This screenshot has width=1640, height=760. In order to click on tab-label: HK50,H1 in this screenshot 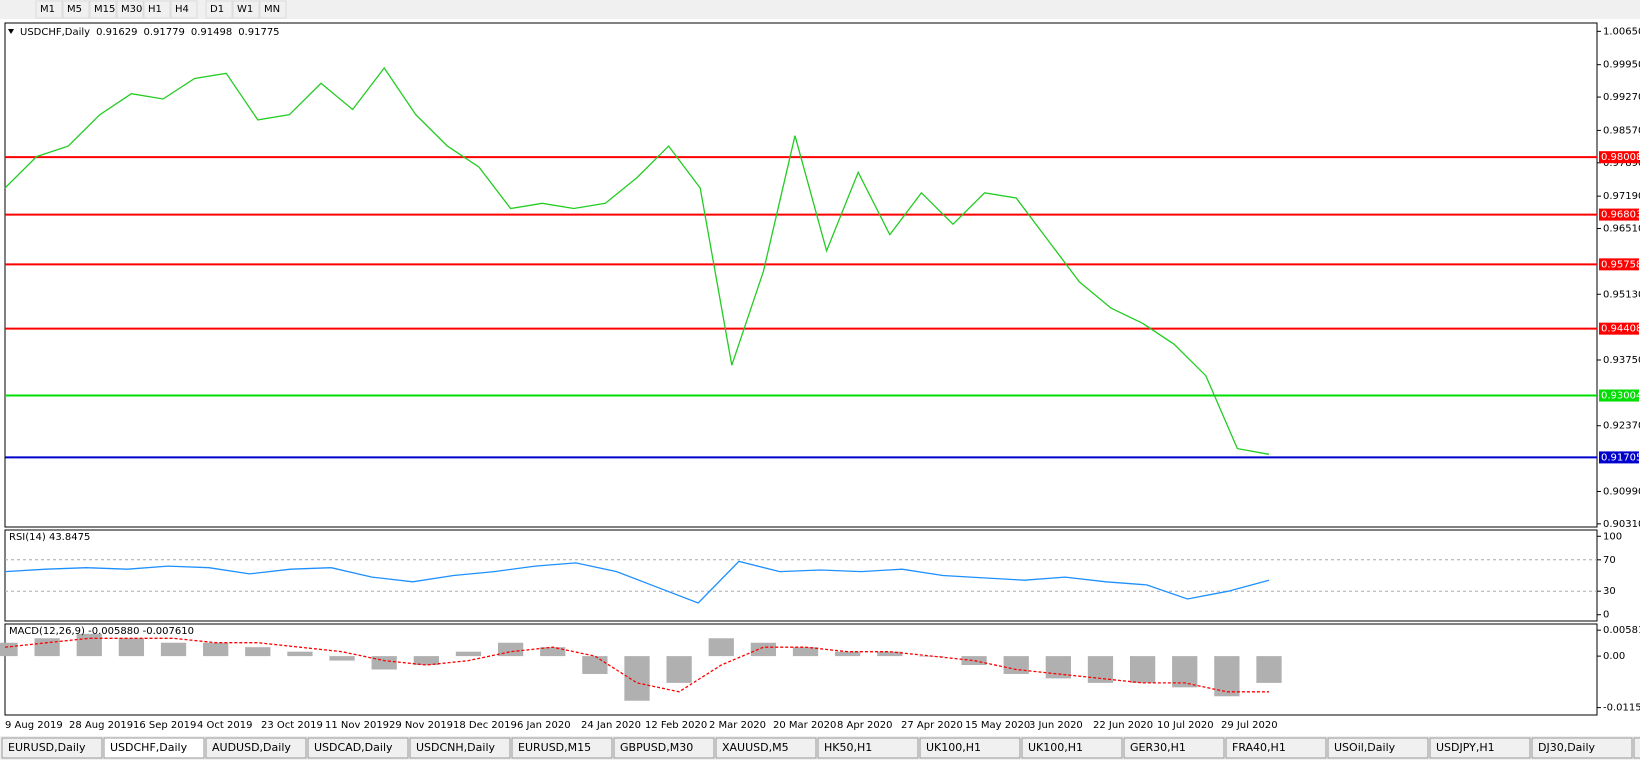, I will do `click(848, 747)`.